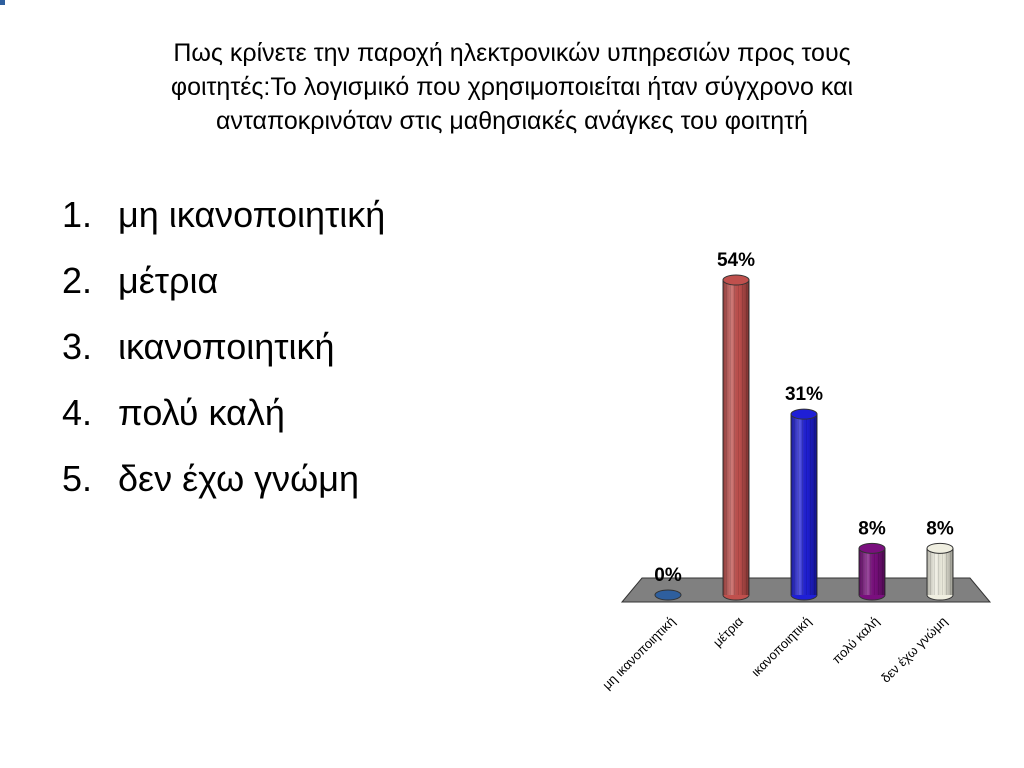 The image size is (1024, 768). I want to click on tick-label: δεν έχω γνώμη, so click(914, 650).